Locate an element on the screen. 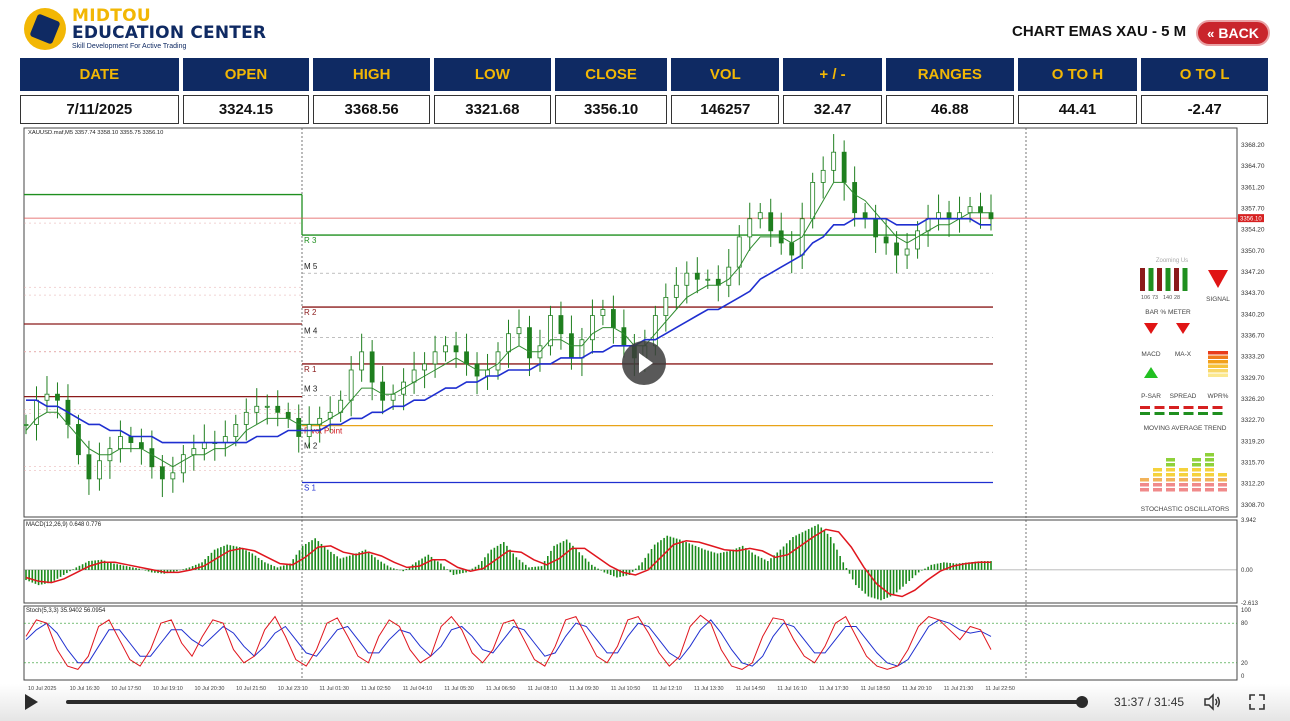  stats-value-3: 3321.68 is located at coordinates (492, 109).